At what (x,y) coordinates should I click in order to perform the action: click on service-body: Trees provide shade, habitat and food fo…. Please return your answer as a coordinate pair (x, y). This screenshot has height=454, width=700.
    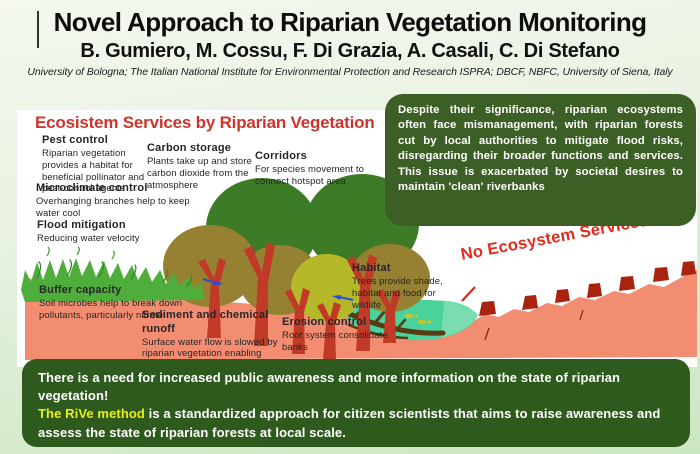
    Looking at the image, I should click on (397, 293).